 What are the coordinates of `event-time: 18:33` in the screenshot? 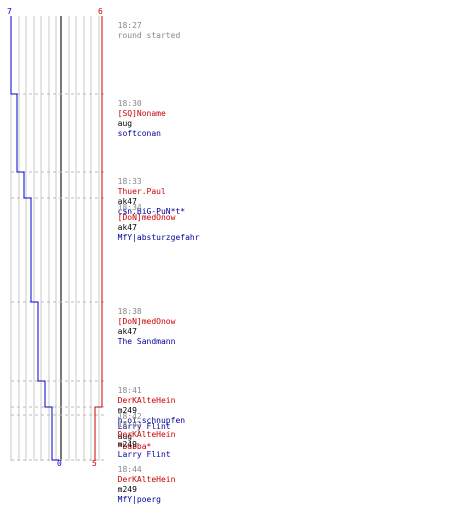 It's located at (129, 181).